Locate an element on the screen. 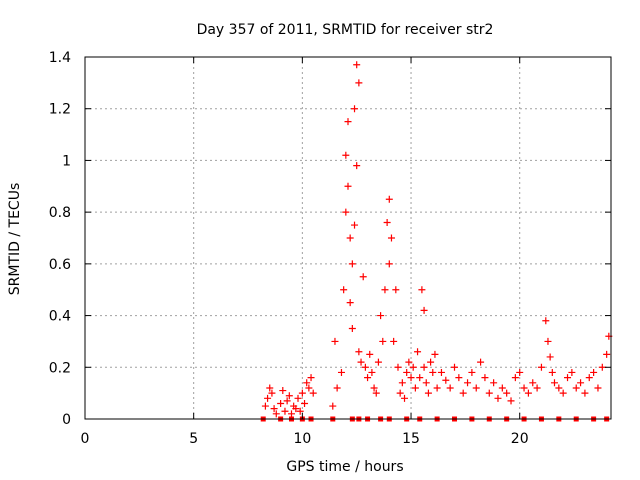  y-tick-label-6: 1.2 is located at coordinates (60, 110).